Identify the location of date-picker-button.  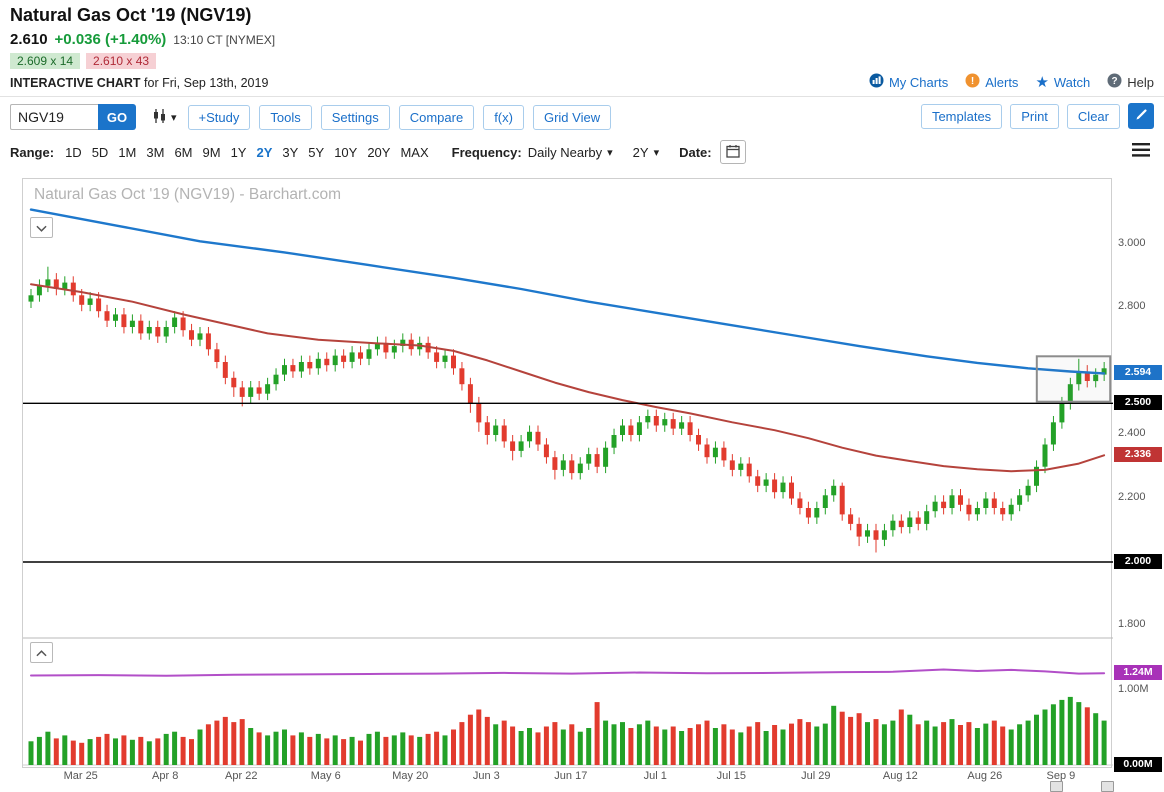
(732, 152).